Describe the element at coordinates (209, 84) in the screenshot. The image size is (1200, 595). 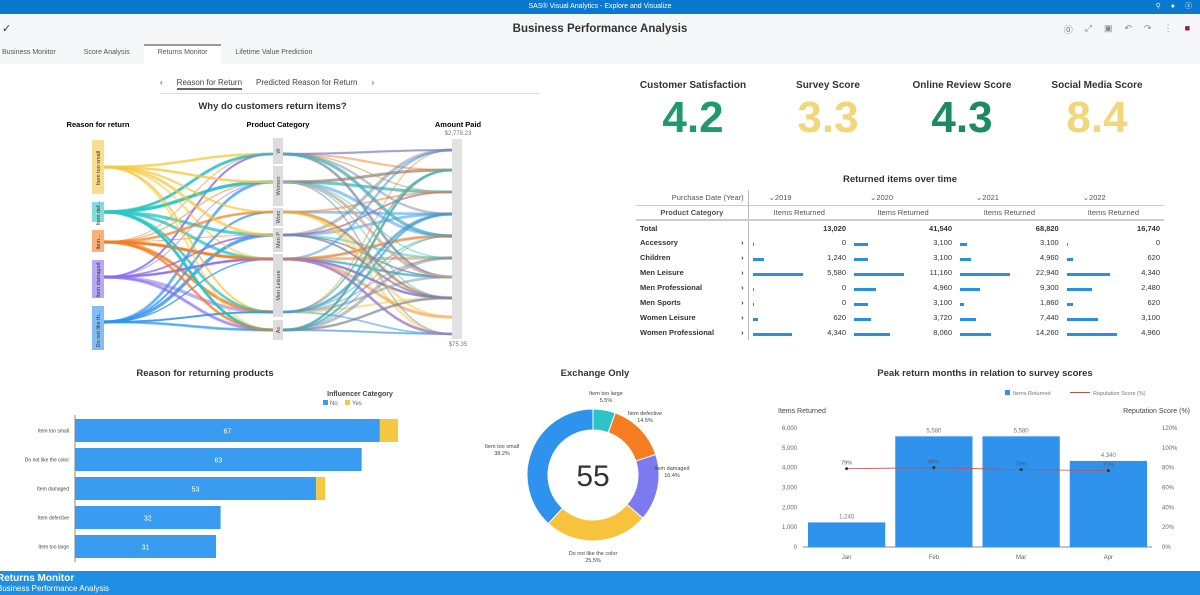
I see `subtab-reason-for-return: Reason for Return` at that location.